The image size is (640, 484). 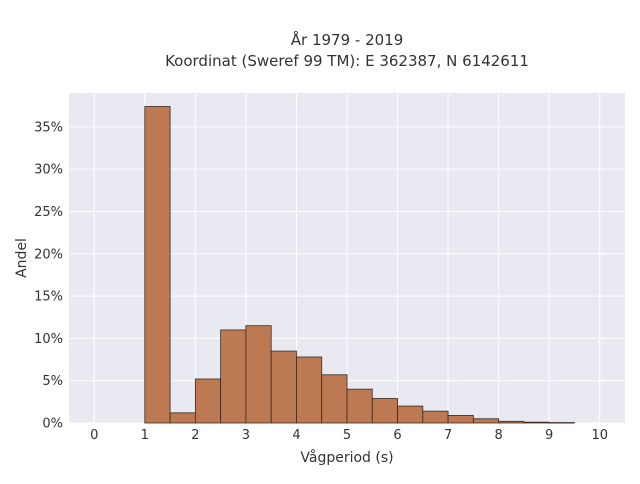 I want to click on y-tick-label: 0%, so click(x=52, y=424).